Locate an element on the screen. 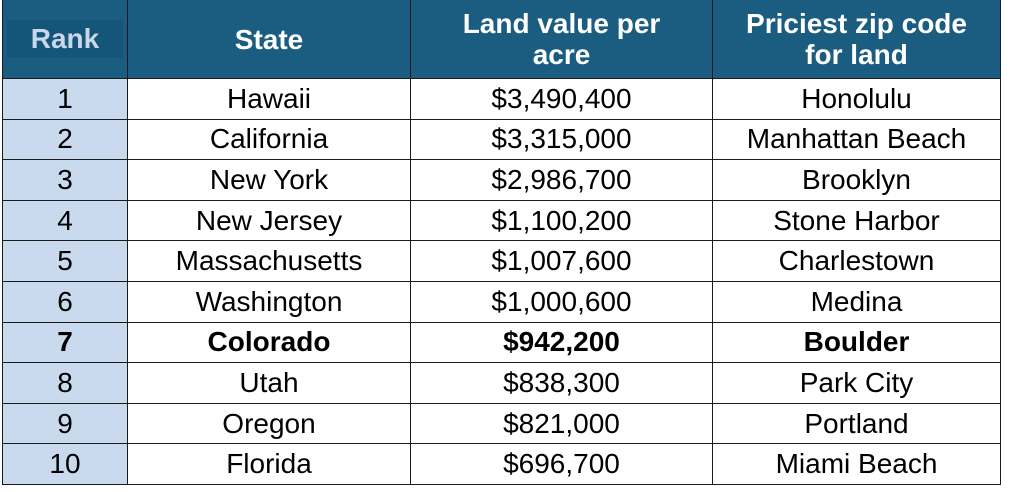 This screenshot has height=492, width=1024. zip-cell: Manhattan Beach is located at coordinates (856, 139).